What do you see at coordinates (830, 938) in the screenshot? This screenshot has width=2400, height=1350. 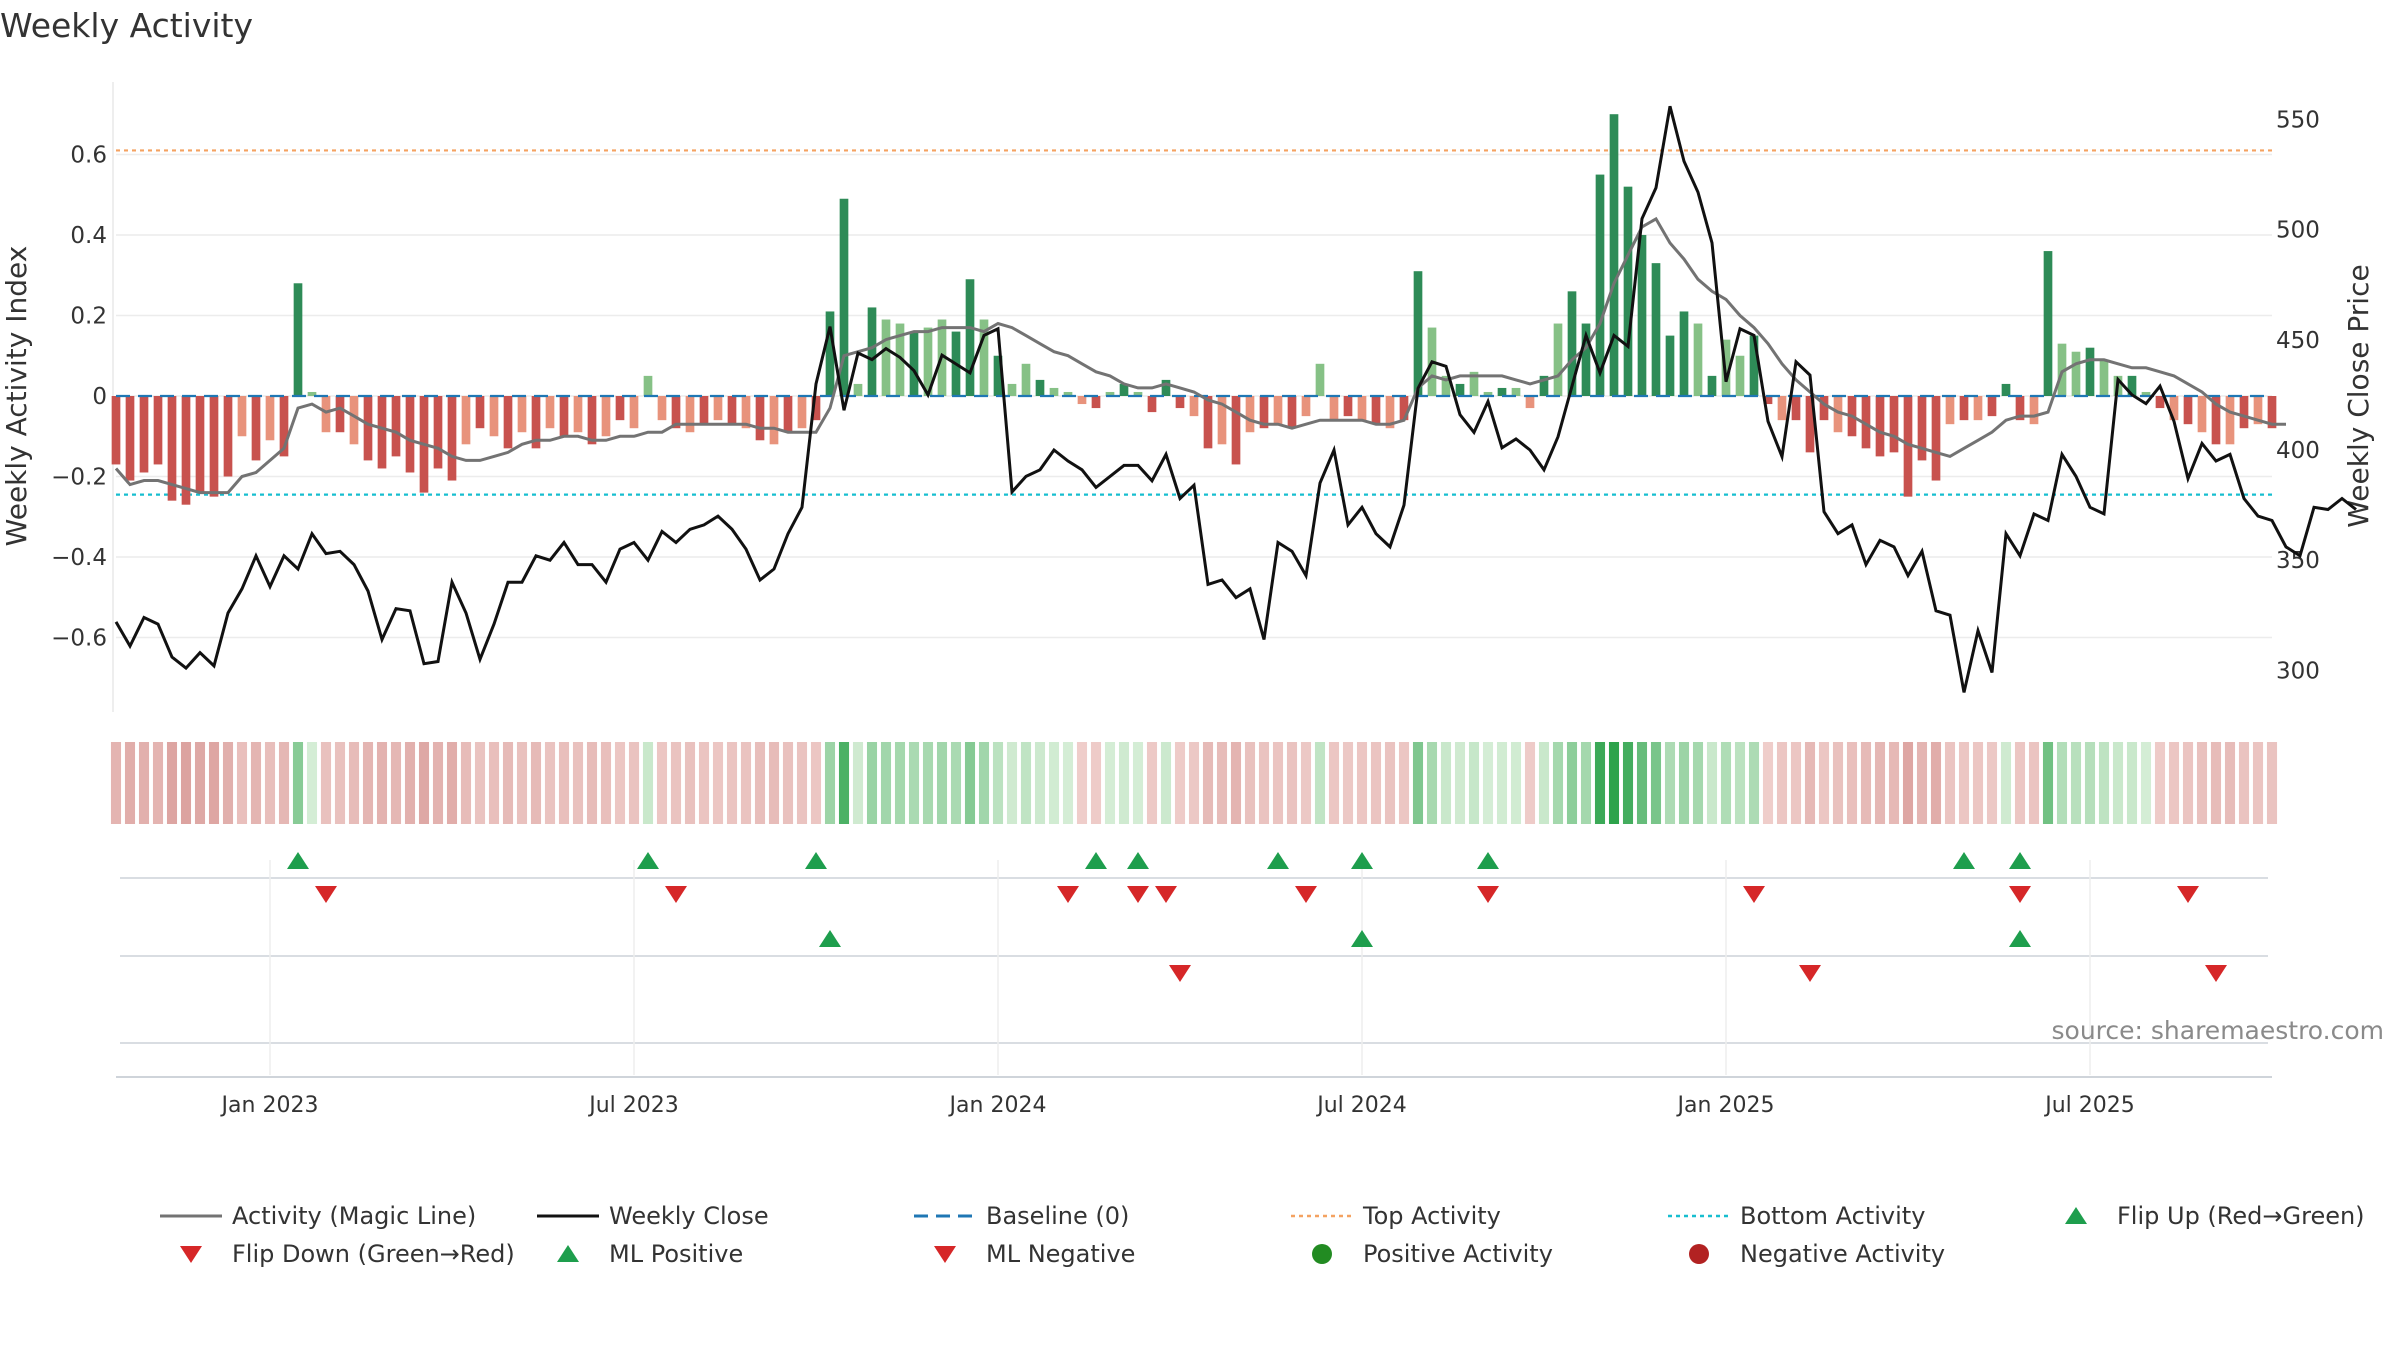 I see `ml-positive-marker` at bounding box center [830, 938].